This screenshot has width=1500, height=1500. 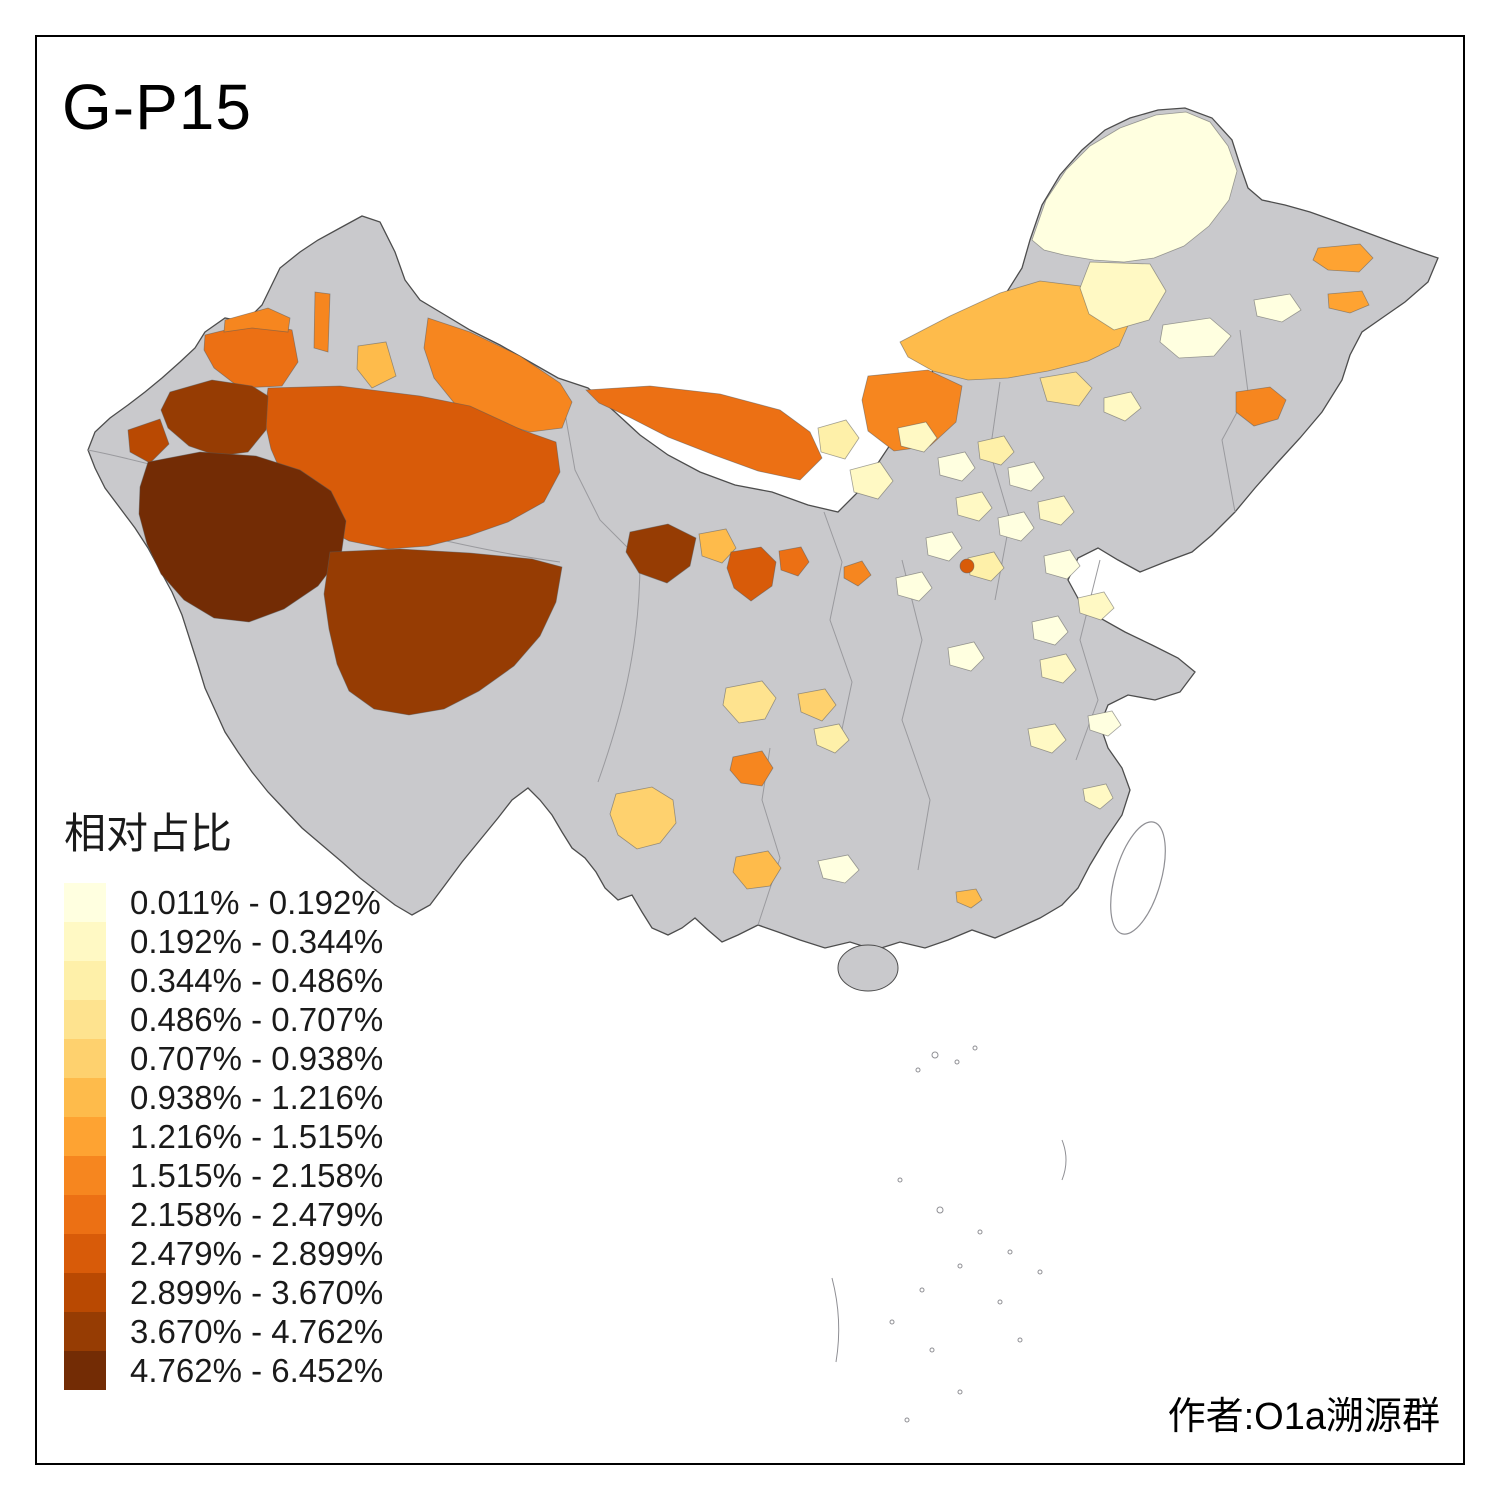 What do you see at coordinates (1303, 1417) in the screenshot?
I see `attribution: 作者:O1a溯源群` at bounding box center [1303, 1417].